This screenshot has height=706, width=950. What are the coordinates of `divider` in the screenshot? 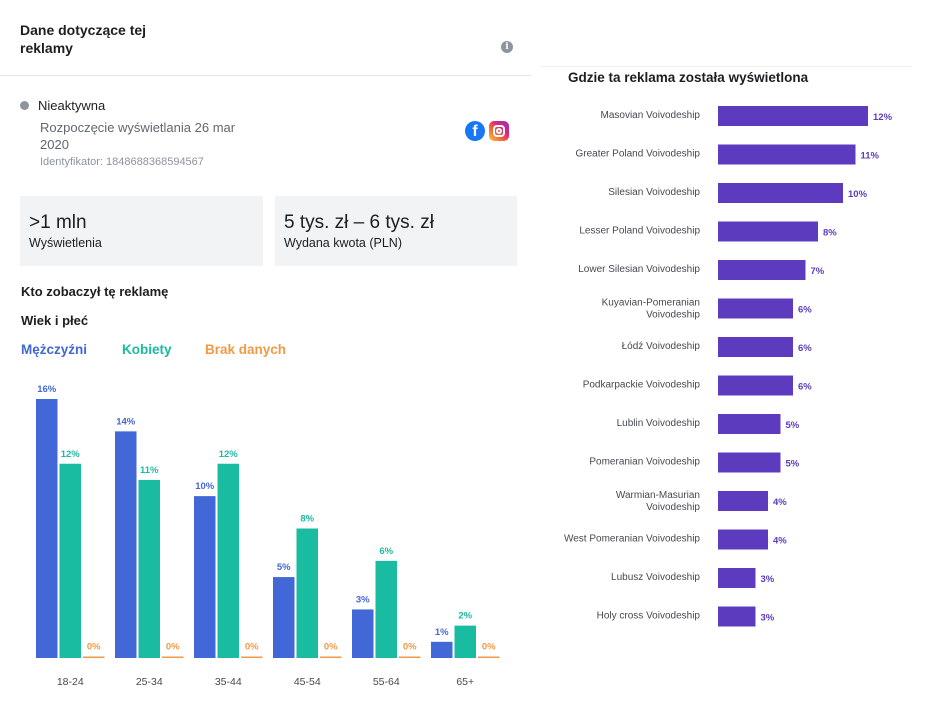 It's located at (726, 66).